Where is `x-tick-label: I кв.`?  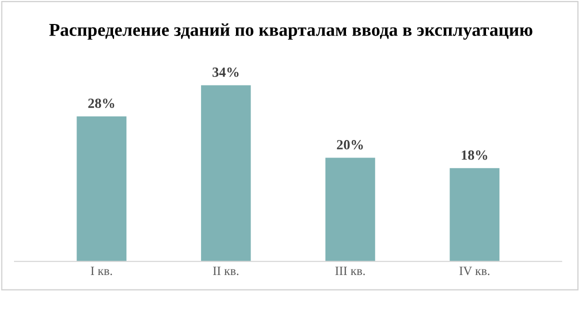
x-tick-label: I кв. is located at coordinates (101, 271).